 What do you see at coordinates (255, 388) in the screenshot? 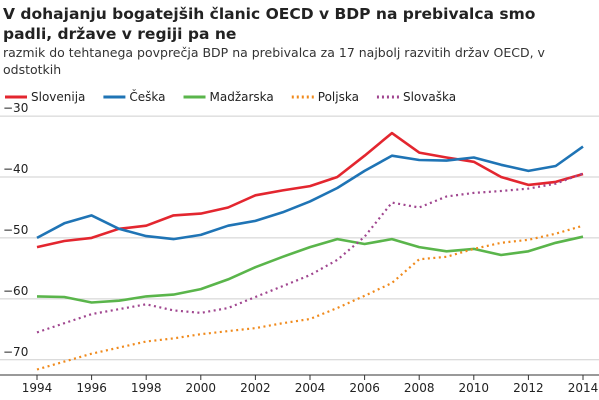
I see `x-tick-label: 2002` at bounding box center [255, 388].